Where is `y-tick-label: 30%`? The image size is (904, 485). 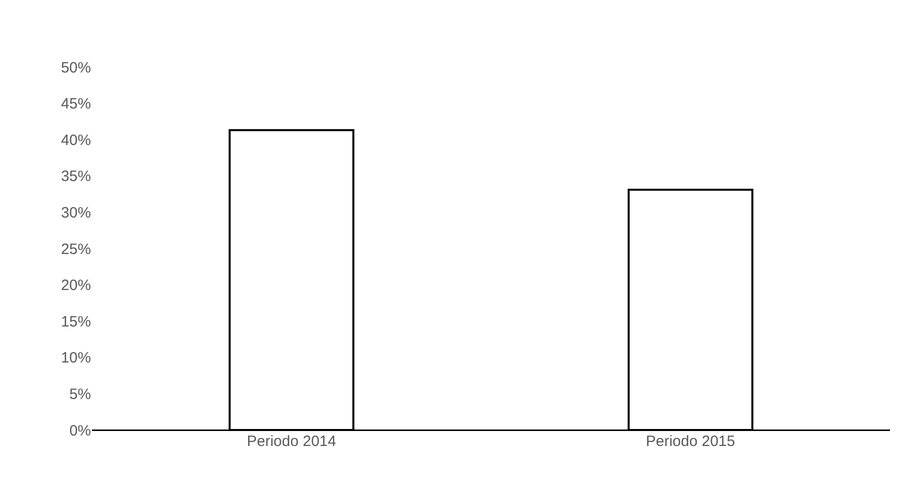 y-tick-label: 30% is located at coordinates (75, 213).